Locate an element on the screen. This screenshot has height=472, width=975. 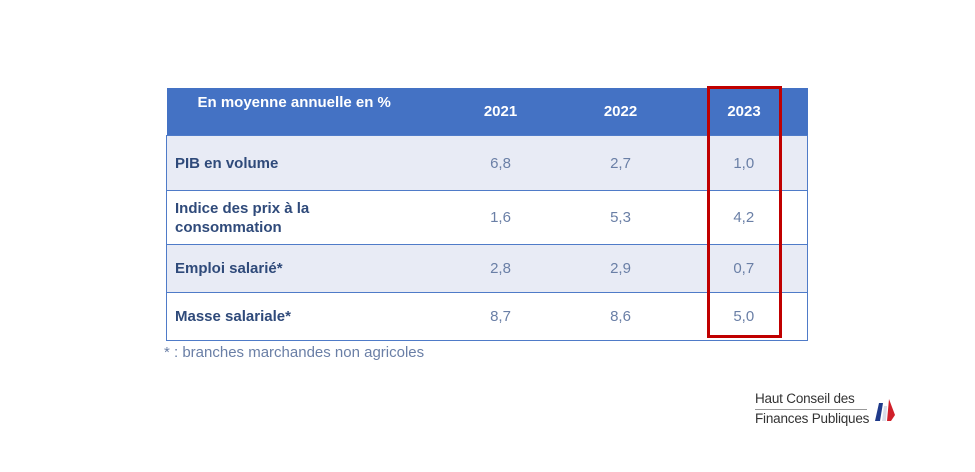
cell-value: 0,7 is located at coordinates (744, 268).